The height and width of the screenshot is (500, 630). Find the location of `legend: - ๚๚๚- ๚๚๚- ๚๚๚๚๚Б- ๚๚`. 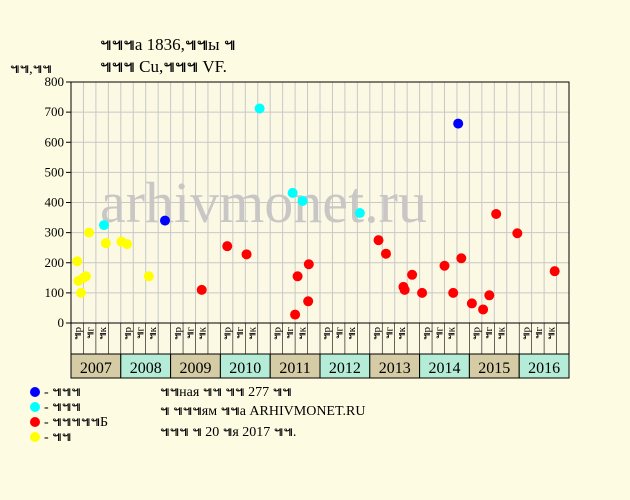

legend: - ๚๚๚- ๚๚๚- ๚๚๚๚๚Б- ๚๚ is located at coordinates (69, 415).